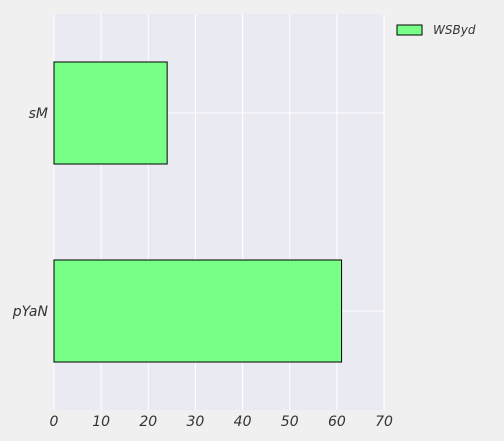 This screenshot has width=504, height=441. Describe the element at coordinates (198, 311) in the screenshot. I see `bar-pYaN` at that location.